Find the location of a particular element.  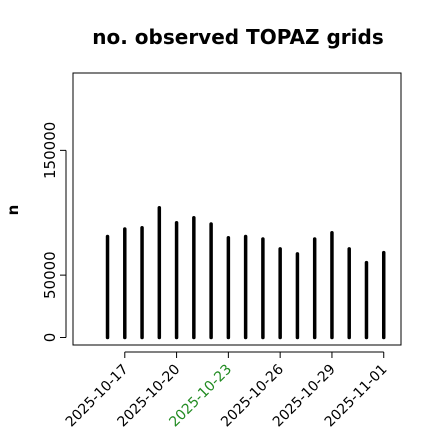

y-tick-label: 0 is located at coordinates (50, 338).